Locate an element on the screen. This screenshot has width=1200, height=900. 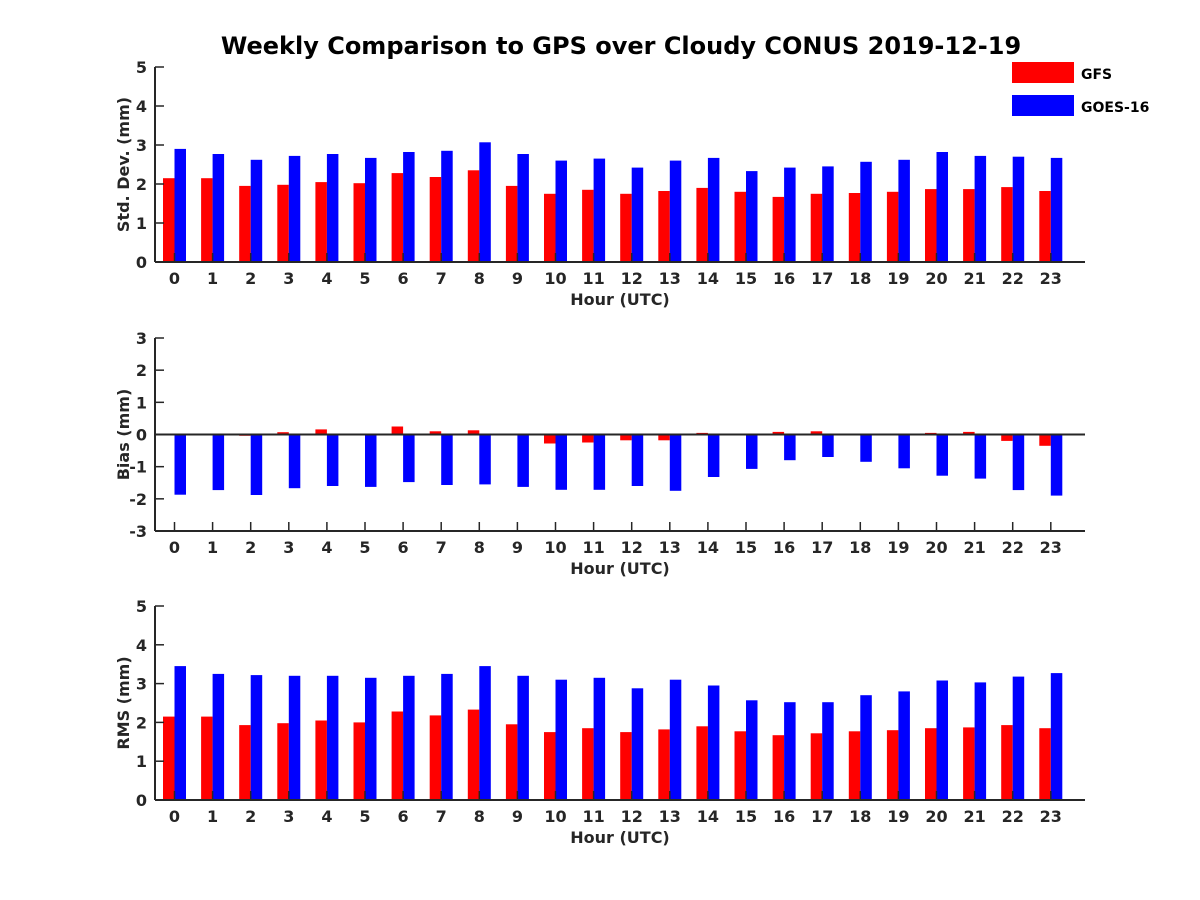
x-tick-label: 23 is located at coordinates (1051, 547).